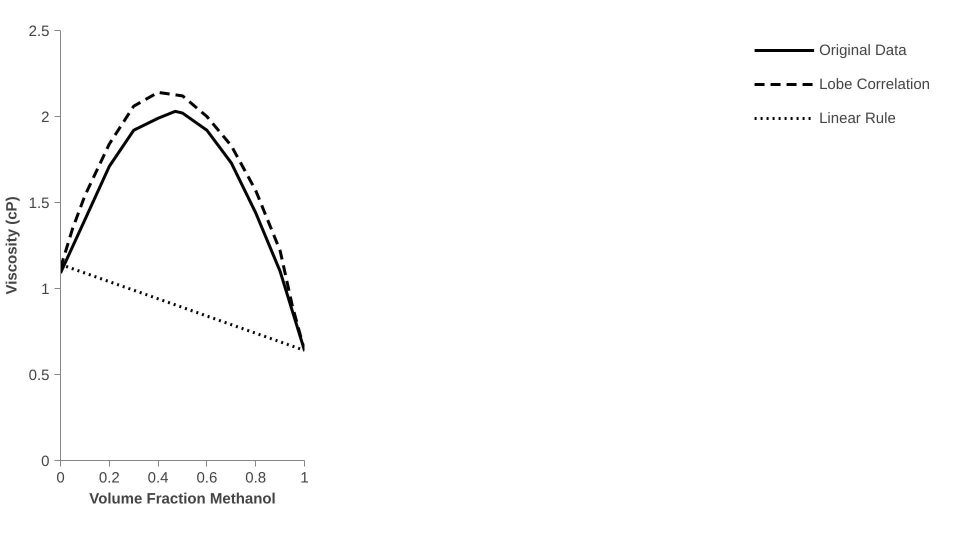 This screenshot has height=539, width=968. What do you see at coordinates (39, 31) in the screenshot?
I see `y-tick-label: 2.5` at bounding box center [39, 31].